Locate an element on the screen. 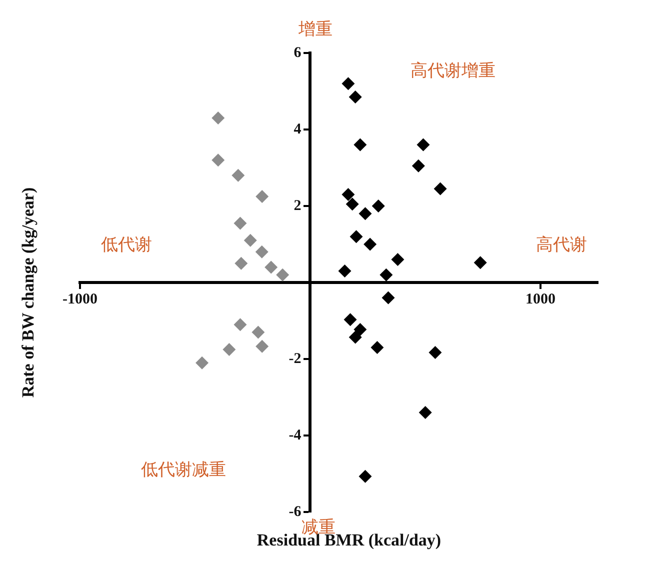 The height and width of the screenshot is (580, 646). y-tick-label: -4 is located at coordinates (295, 435).